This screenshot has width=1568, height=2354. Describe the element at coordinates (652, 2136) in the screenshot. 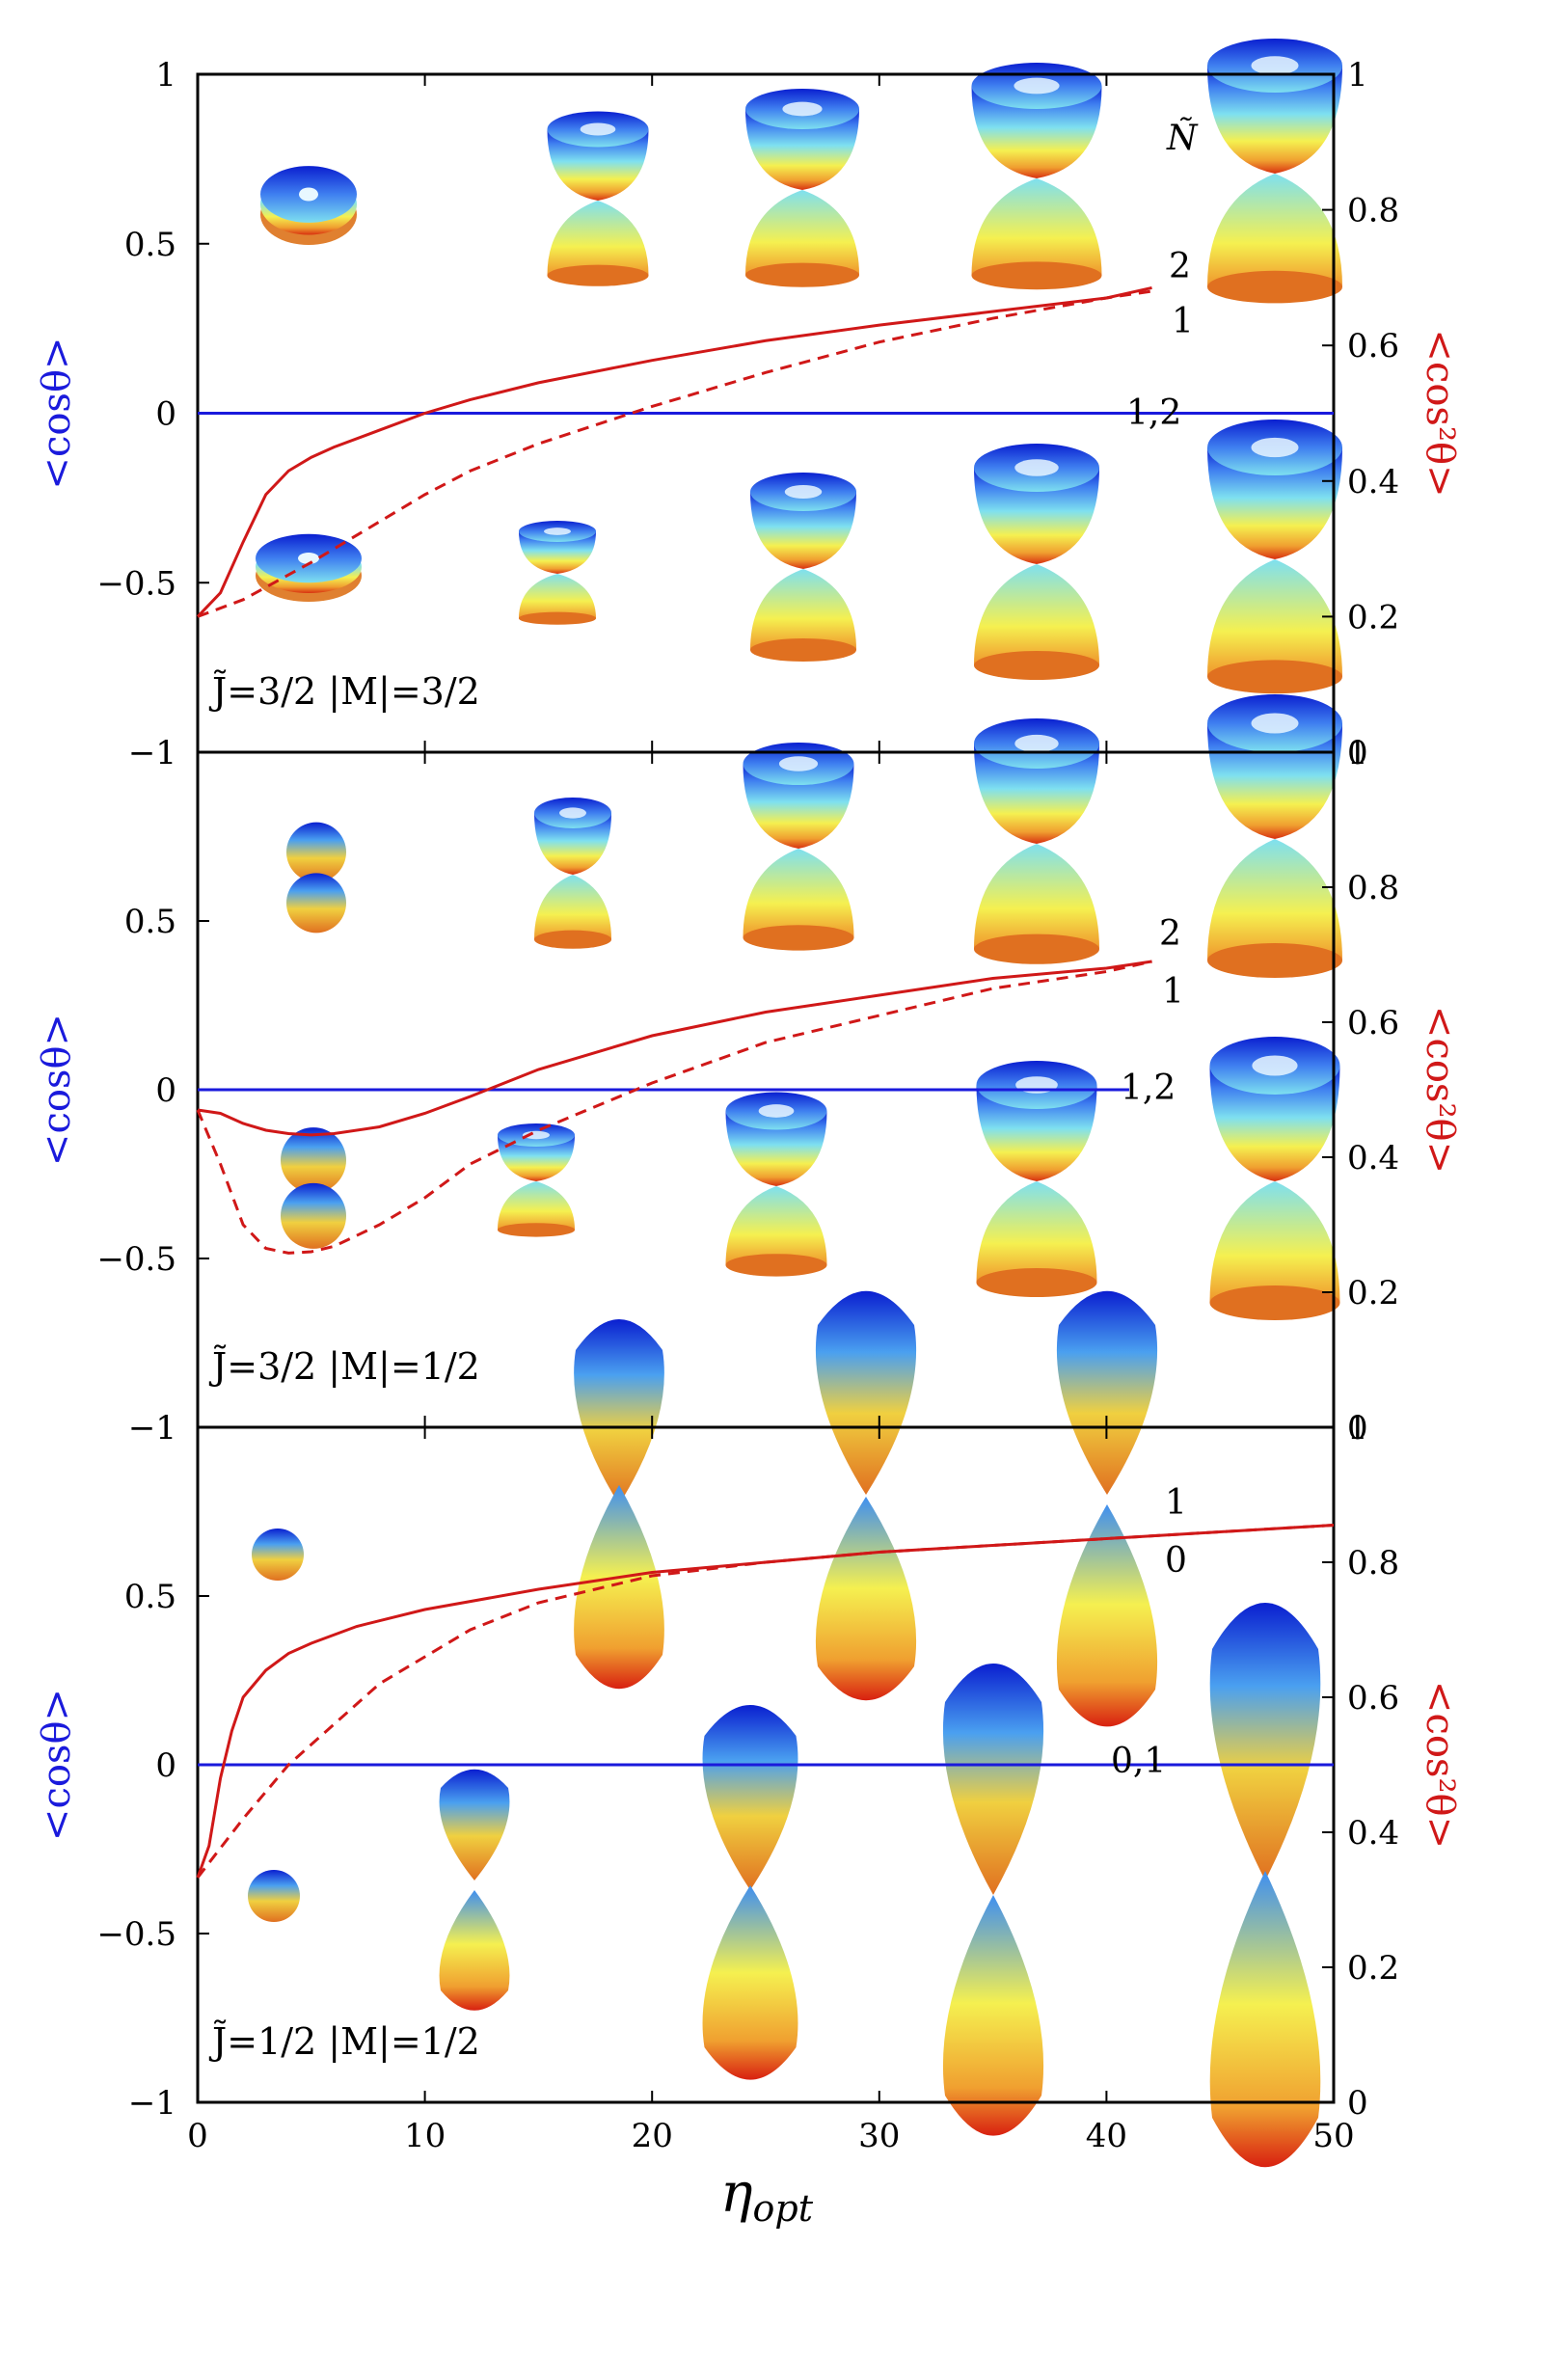

I see `x-tick-label: 20` at that location.